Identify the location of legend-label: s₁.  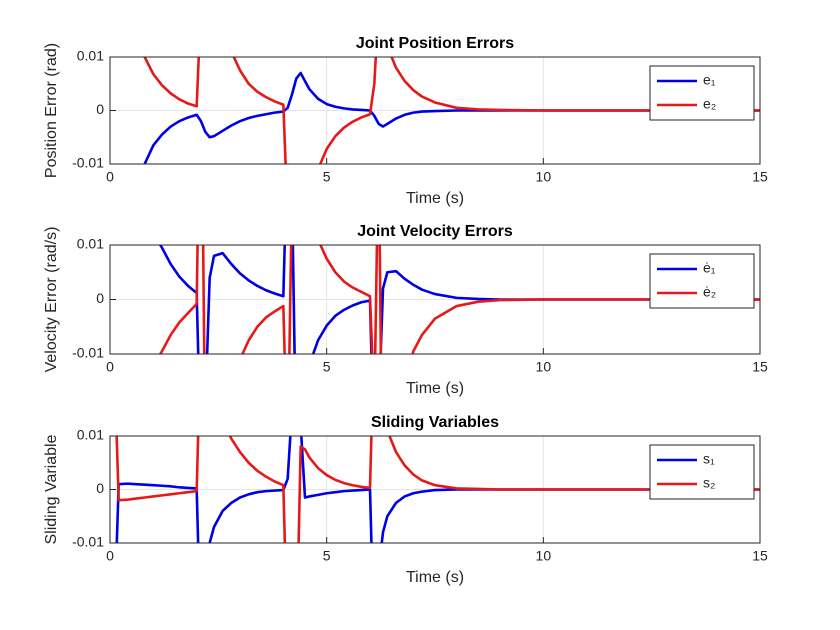
(709, 459).